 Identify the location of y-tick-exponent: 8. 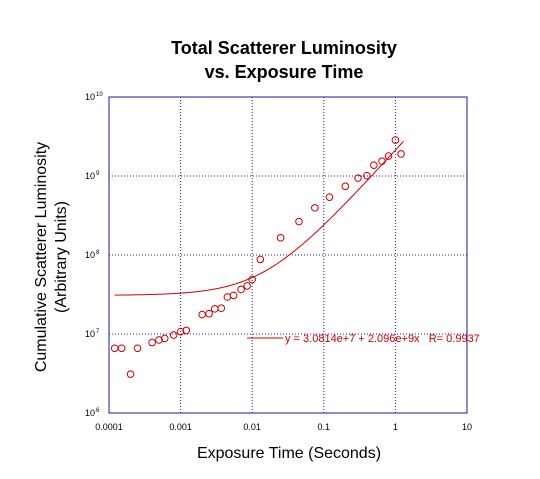
(98, 253).